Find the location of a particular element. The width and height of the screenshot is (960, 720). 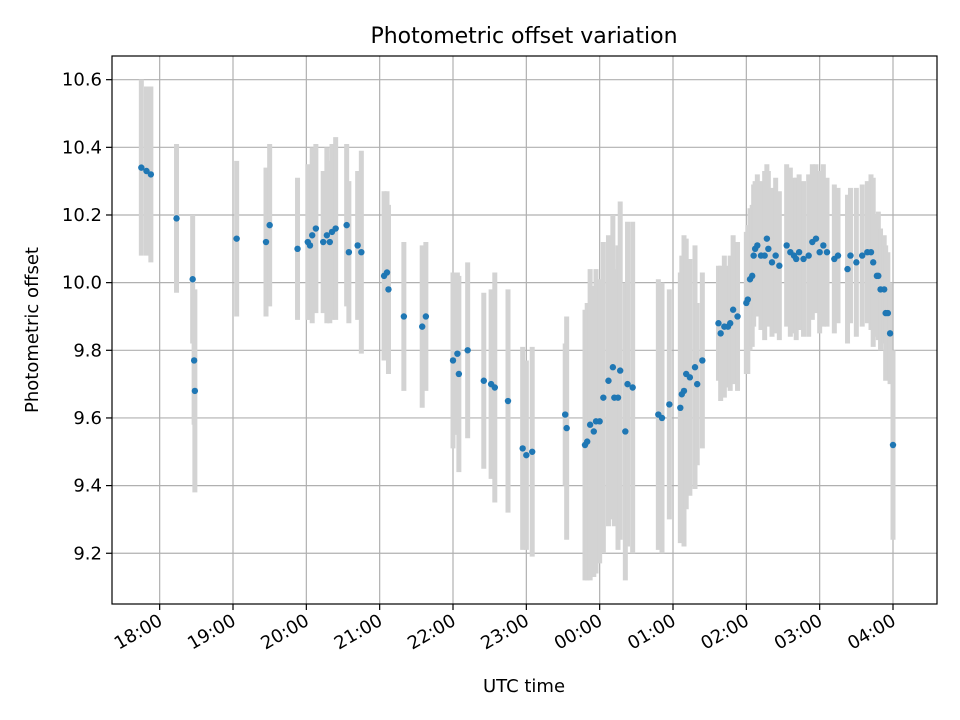

y-axis-label: Photometric offset is located at coordinates (32, 330).